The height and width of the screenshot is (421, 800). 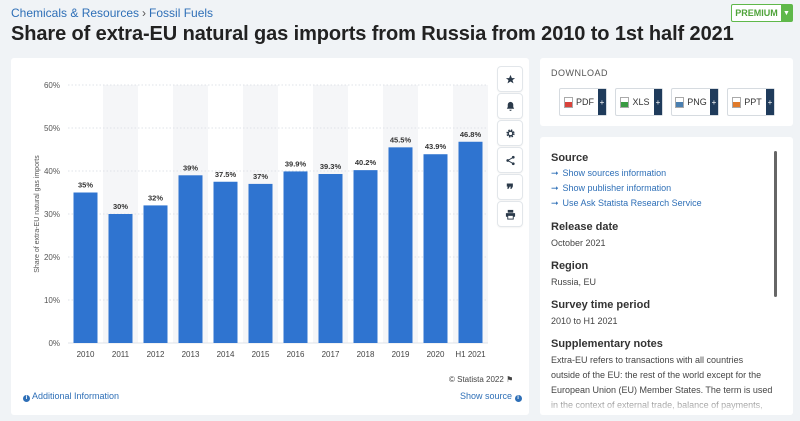 I want to click on region-heading: Region, so click(x=570, y=266).